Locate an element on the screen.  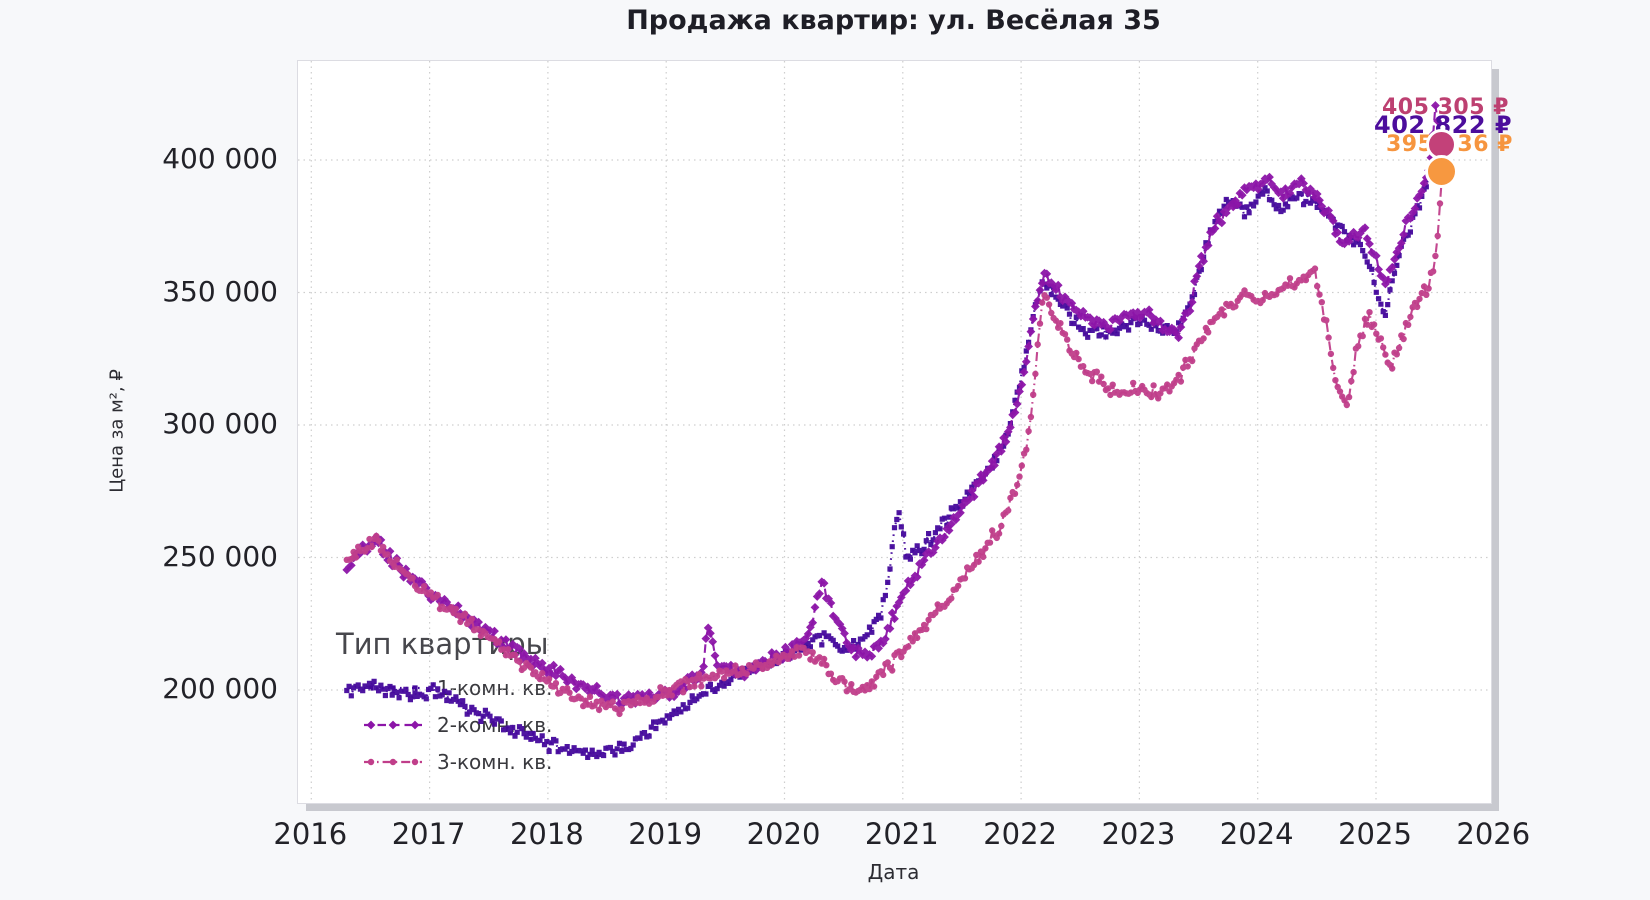
x-tick-label: 2022 is located at coordinates (1020, 834).